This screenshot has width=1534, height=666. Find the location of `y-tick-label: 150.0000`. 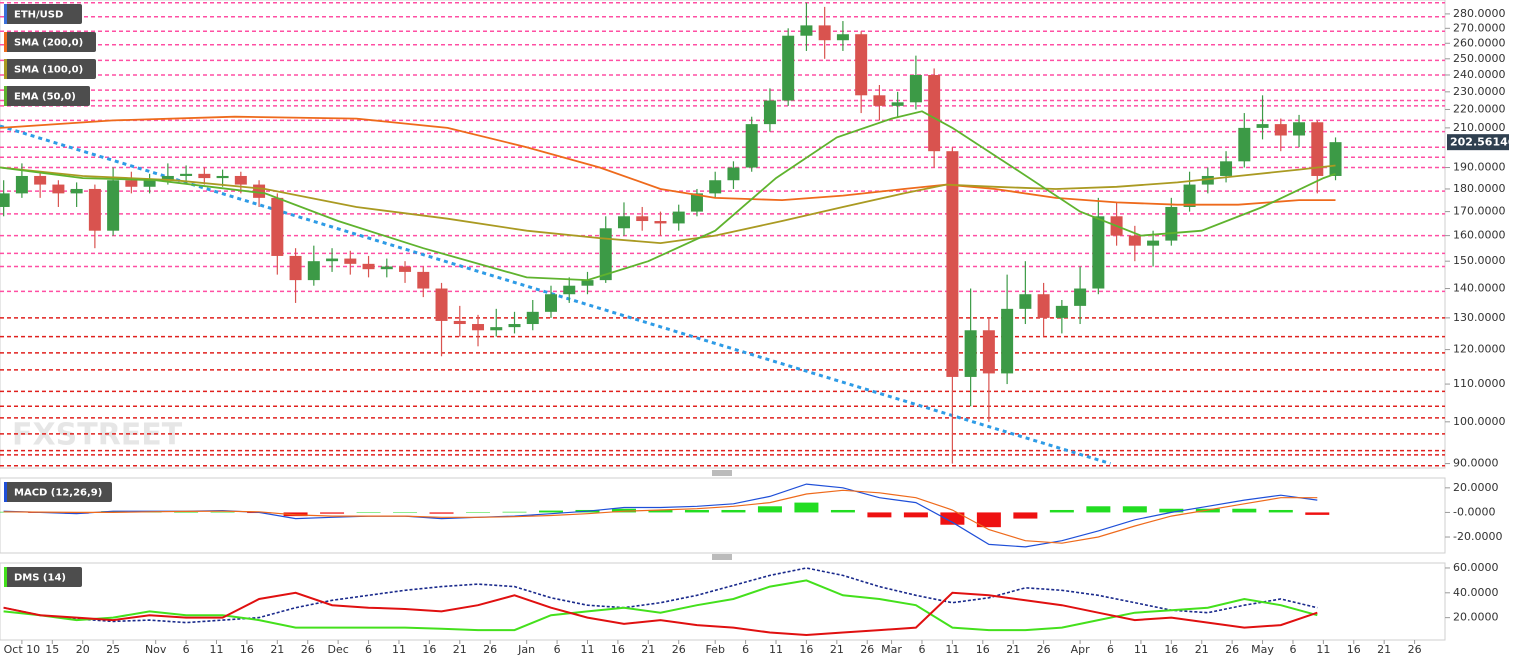

y-tick-label: 150.0000 is located at coordinates (1479, 260).